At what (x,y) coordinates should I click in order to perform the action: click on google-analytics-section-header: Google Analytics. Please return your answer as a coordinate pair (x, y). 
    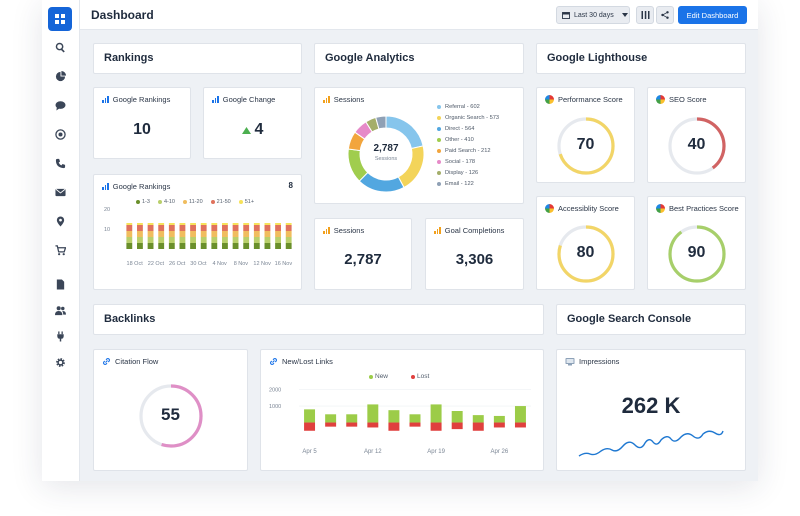
    Looking at the image, I should click on (419, 58).